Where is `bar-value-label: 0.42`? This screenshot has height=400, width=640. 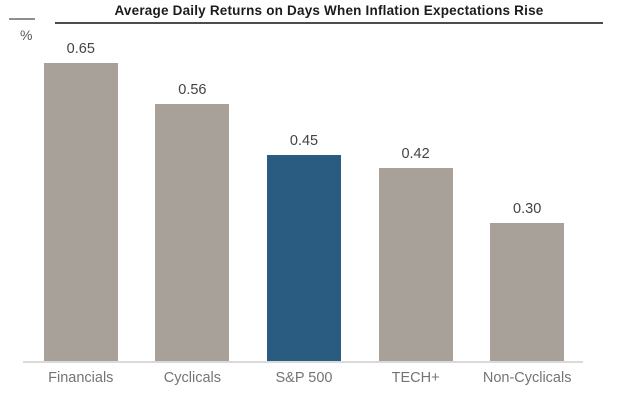 bar-value-label: 0.42 is located at coordinates (415, 154).